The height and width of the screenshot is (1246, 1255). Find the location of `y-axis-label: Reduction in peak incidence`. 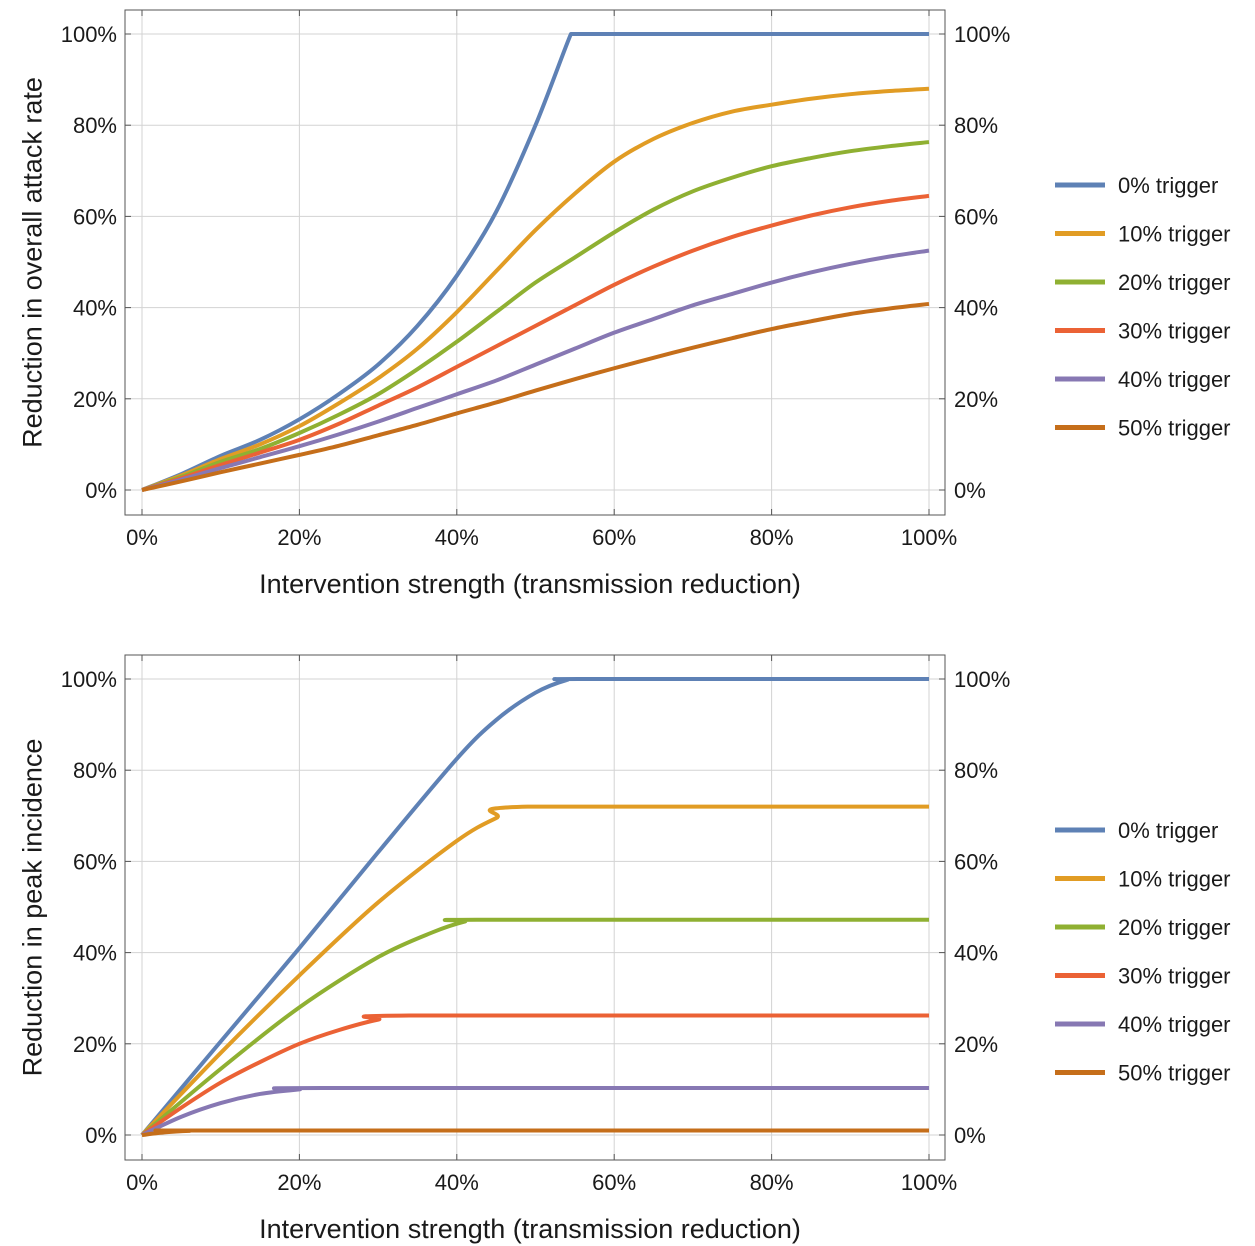

y-axis-label: Reduction in peak incidence is located at coordinates (32, 908).